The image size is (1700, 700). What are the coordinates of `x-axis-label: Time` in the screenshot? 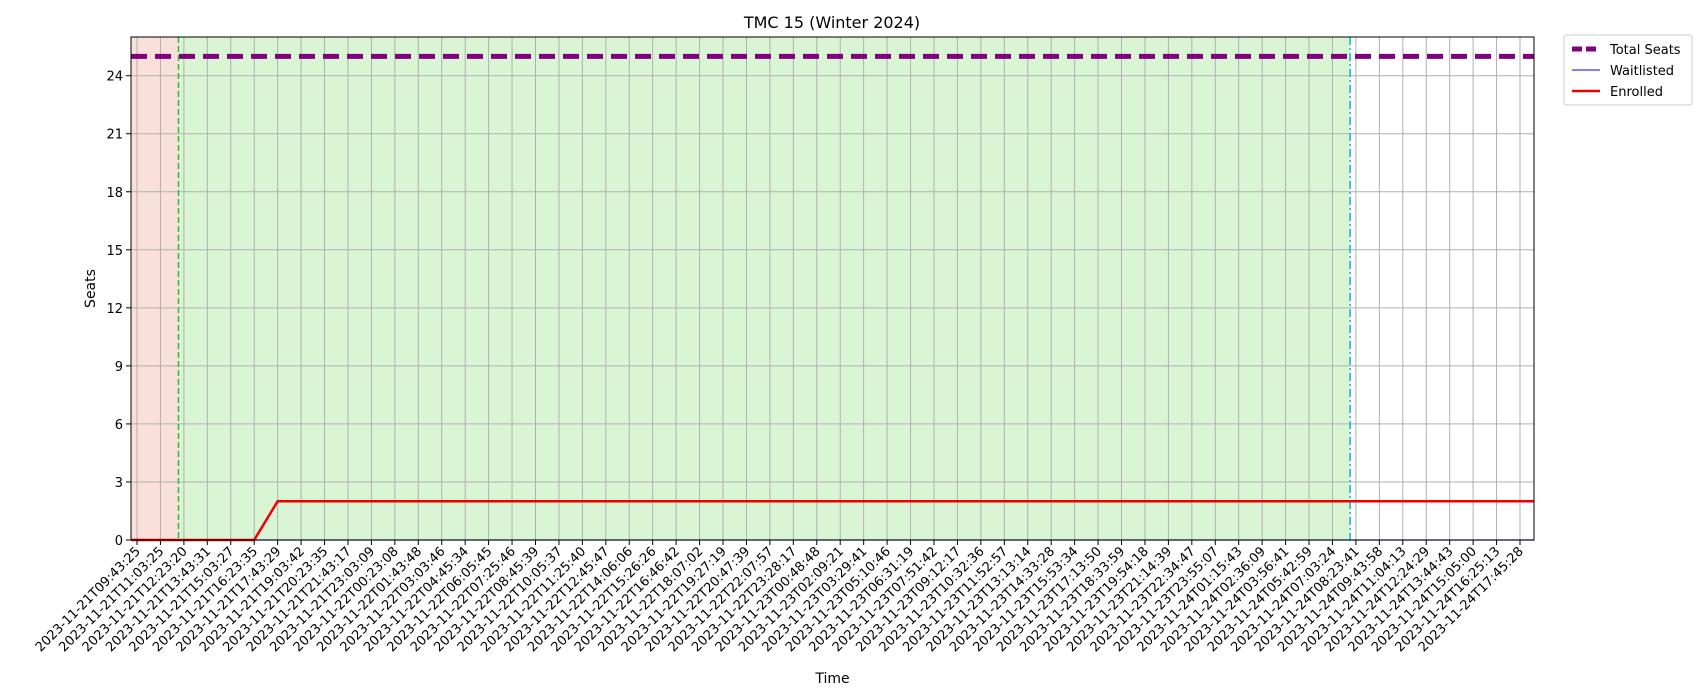 It's located at (831, 679).